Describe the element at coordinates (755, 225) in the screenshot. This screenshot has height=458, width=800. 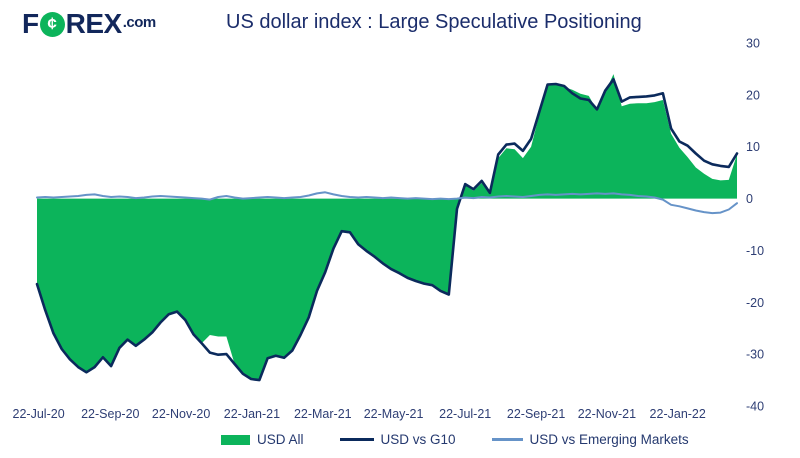
I see `y-axis-labels: 30 20 10 0 -10 -20 -30 -40` at that location.